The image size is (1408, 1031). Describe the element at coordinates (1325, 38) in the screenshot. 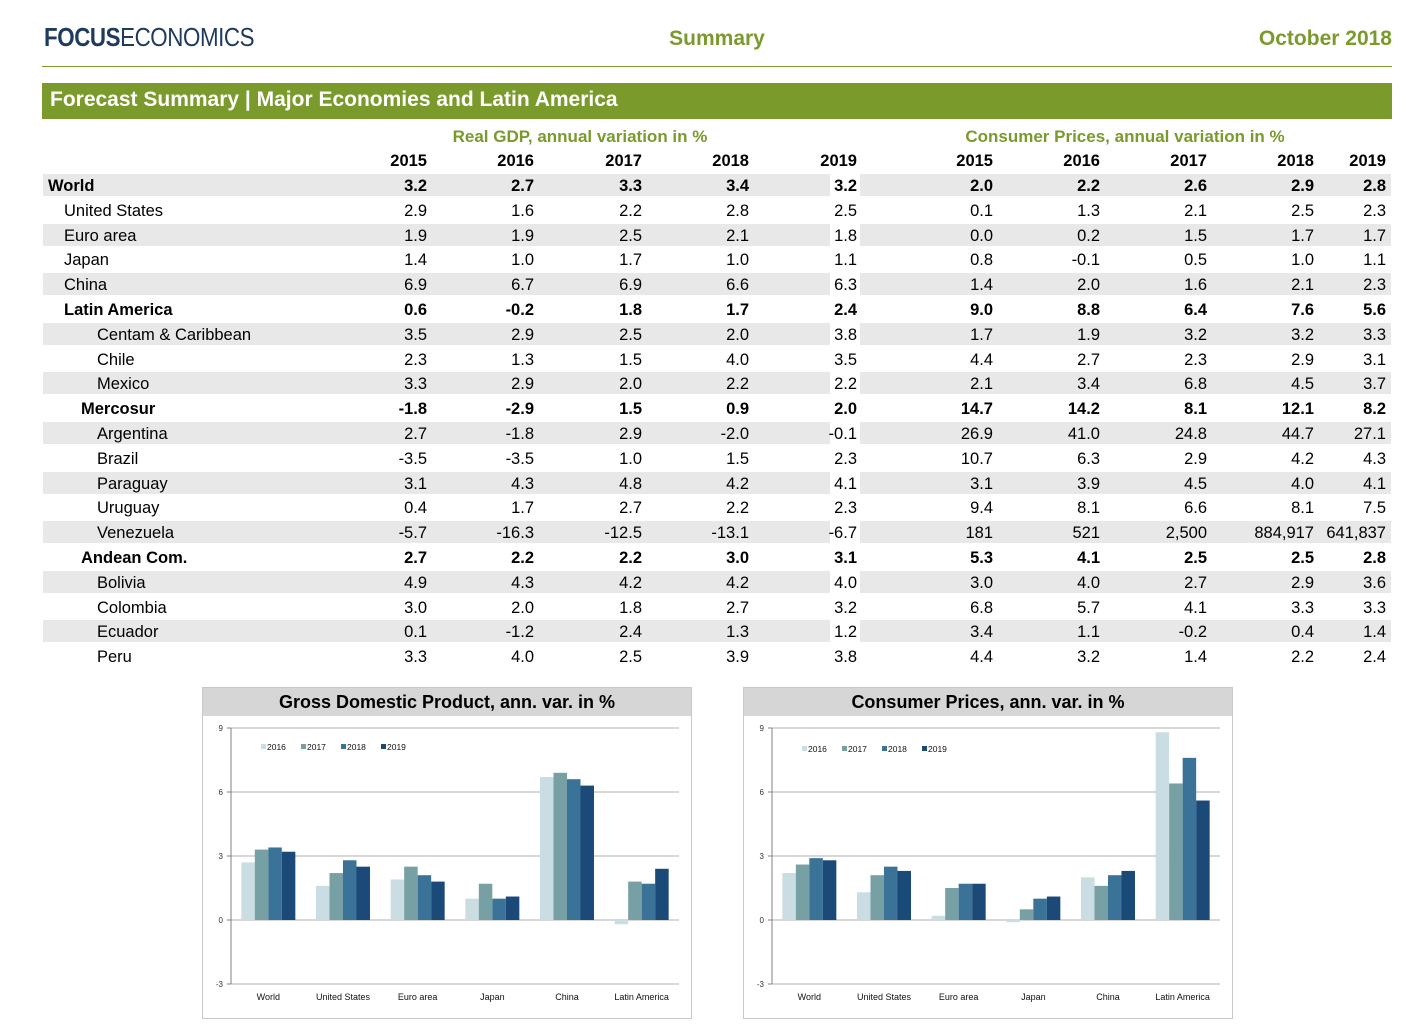

I see `header-date: October 2018` at that location.